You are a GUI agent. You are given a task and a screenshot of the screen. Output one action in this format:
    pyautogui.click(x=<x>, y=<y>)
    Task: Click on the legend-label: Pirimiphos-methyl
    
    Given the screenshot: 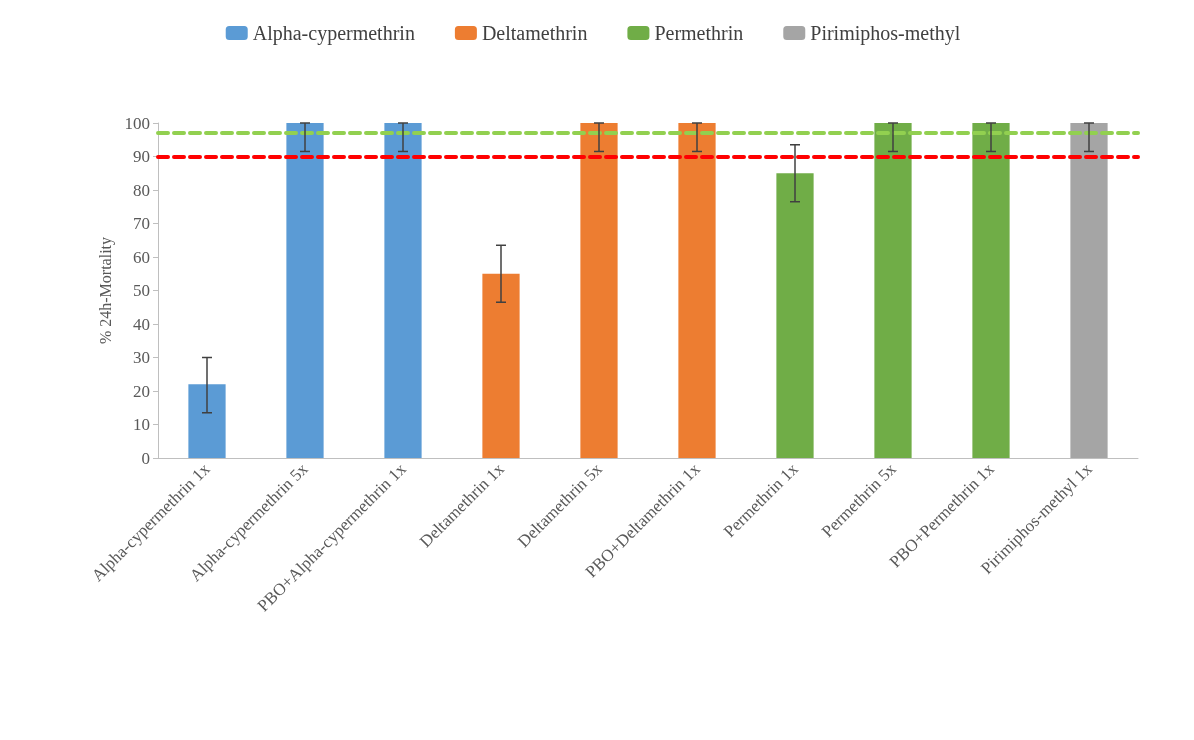 What is the action you would take?
    pyautogui.click(x=885, y=33)
    